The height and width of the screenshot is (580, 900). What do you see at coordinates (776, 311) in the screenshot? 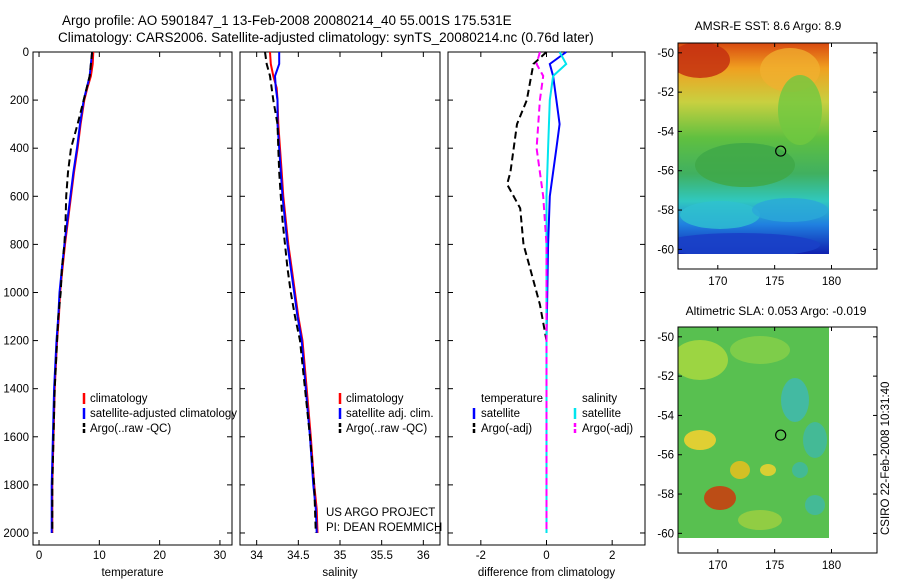
I see `sla-map-title: Altimetric SLA: 0.053 Argo: -0.019` at bounding box center [776, 311].